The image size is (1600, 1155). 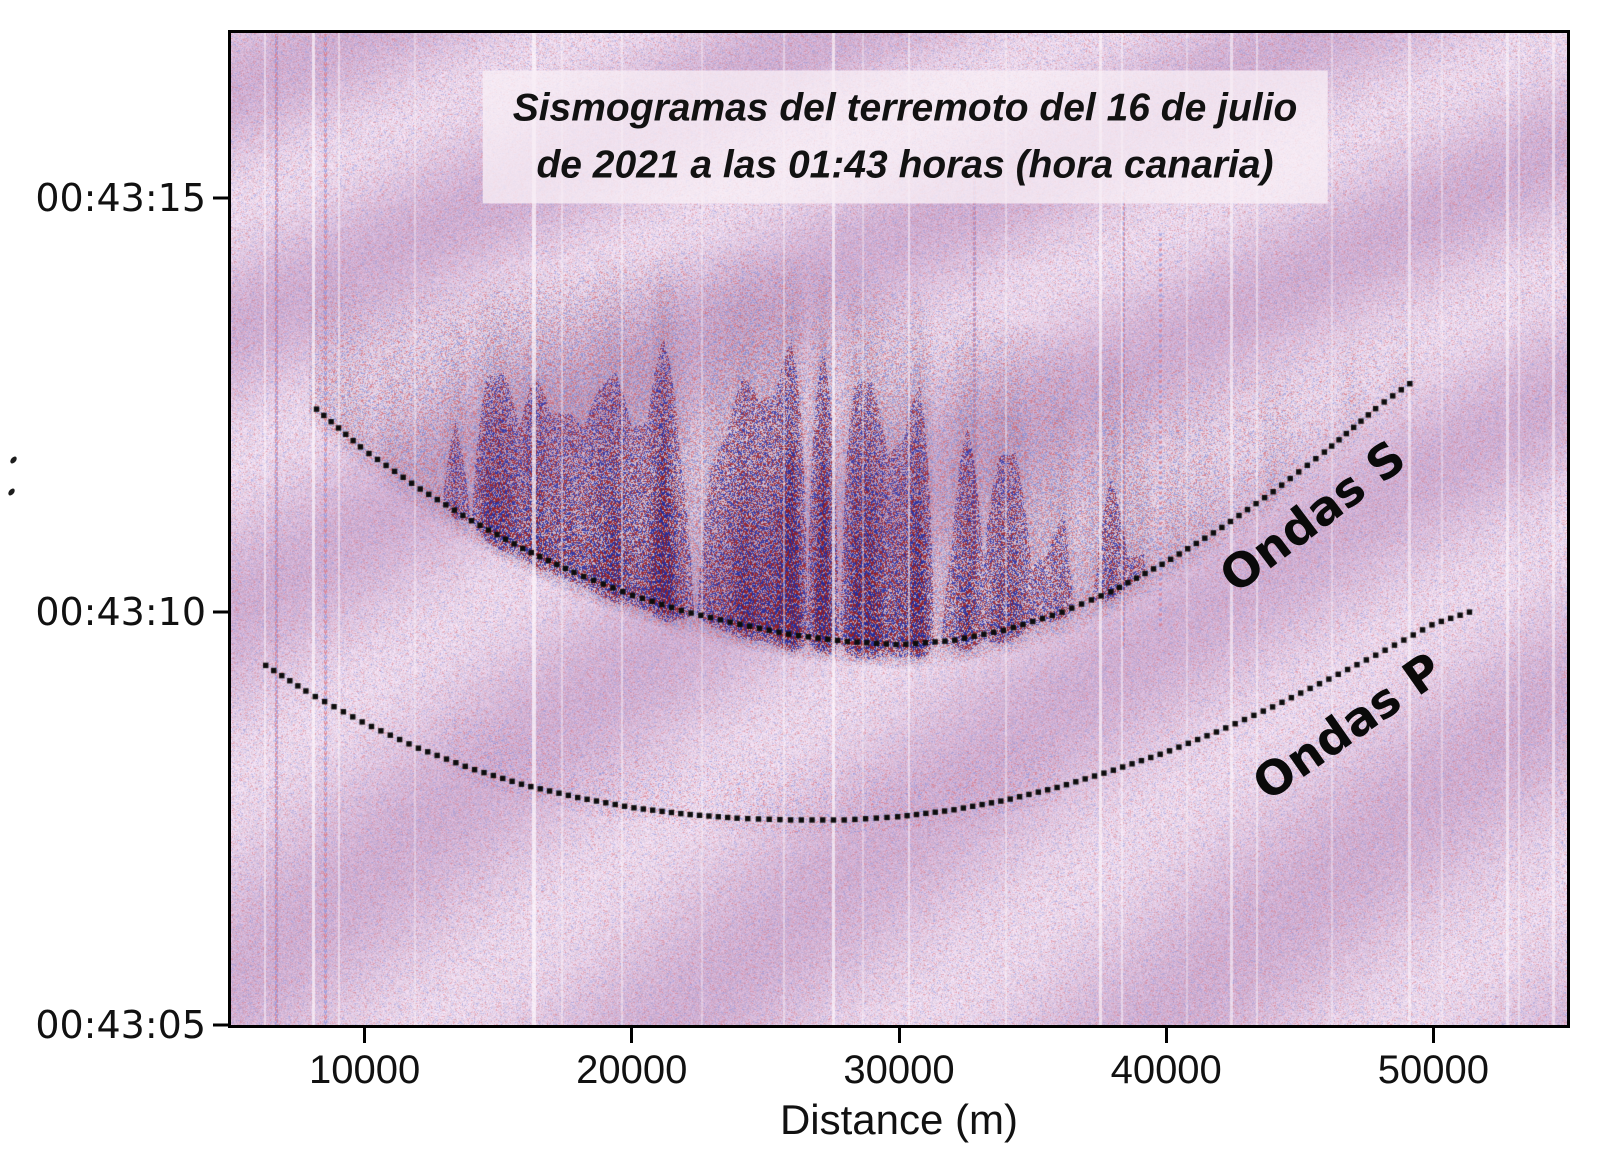 What do you see at coordinates (364, 1070) in the screenshot?
I see `x-tick-label: 10000` at bounding box center [364, 1070].